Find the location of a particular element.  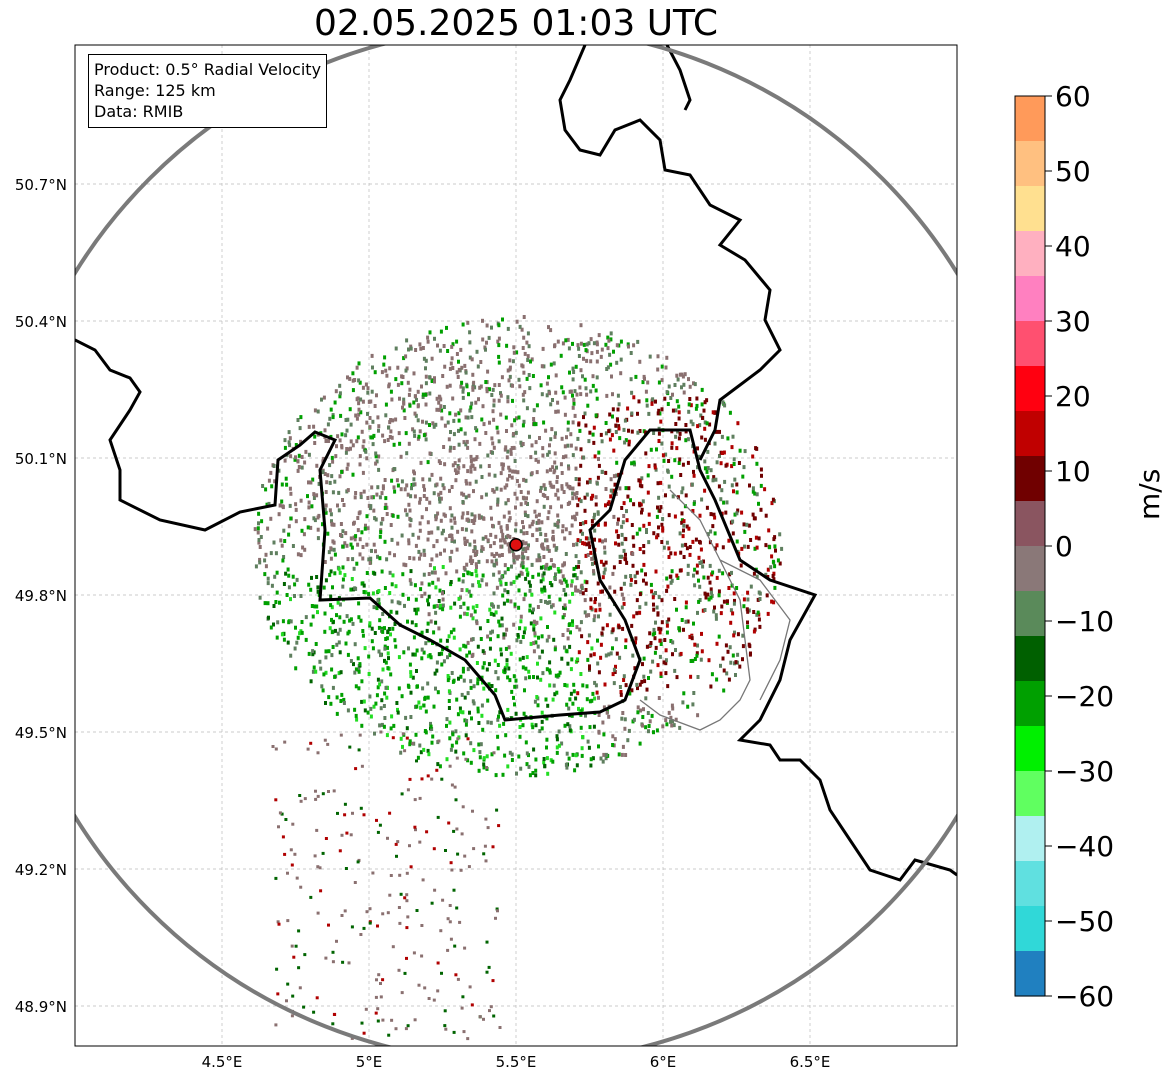

y-tick-label: 49.2°N is located at coordinates (41, 870).